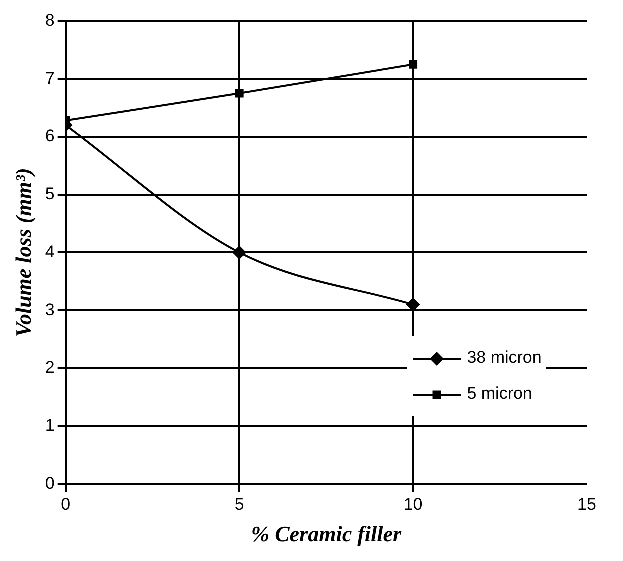 The image size is (623, 561). What do you see at coordinates (66, 504) in the screenshot?
I see `x-tick-label: 0` at bounding box center [66, 504].